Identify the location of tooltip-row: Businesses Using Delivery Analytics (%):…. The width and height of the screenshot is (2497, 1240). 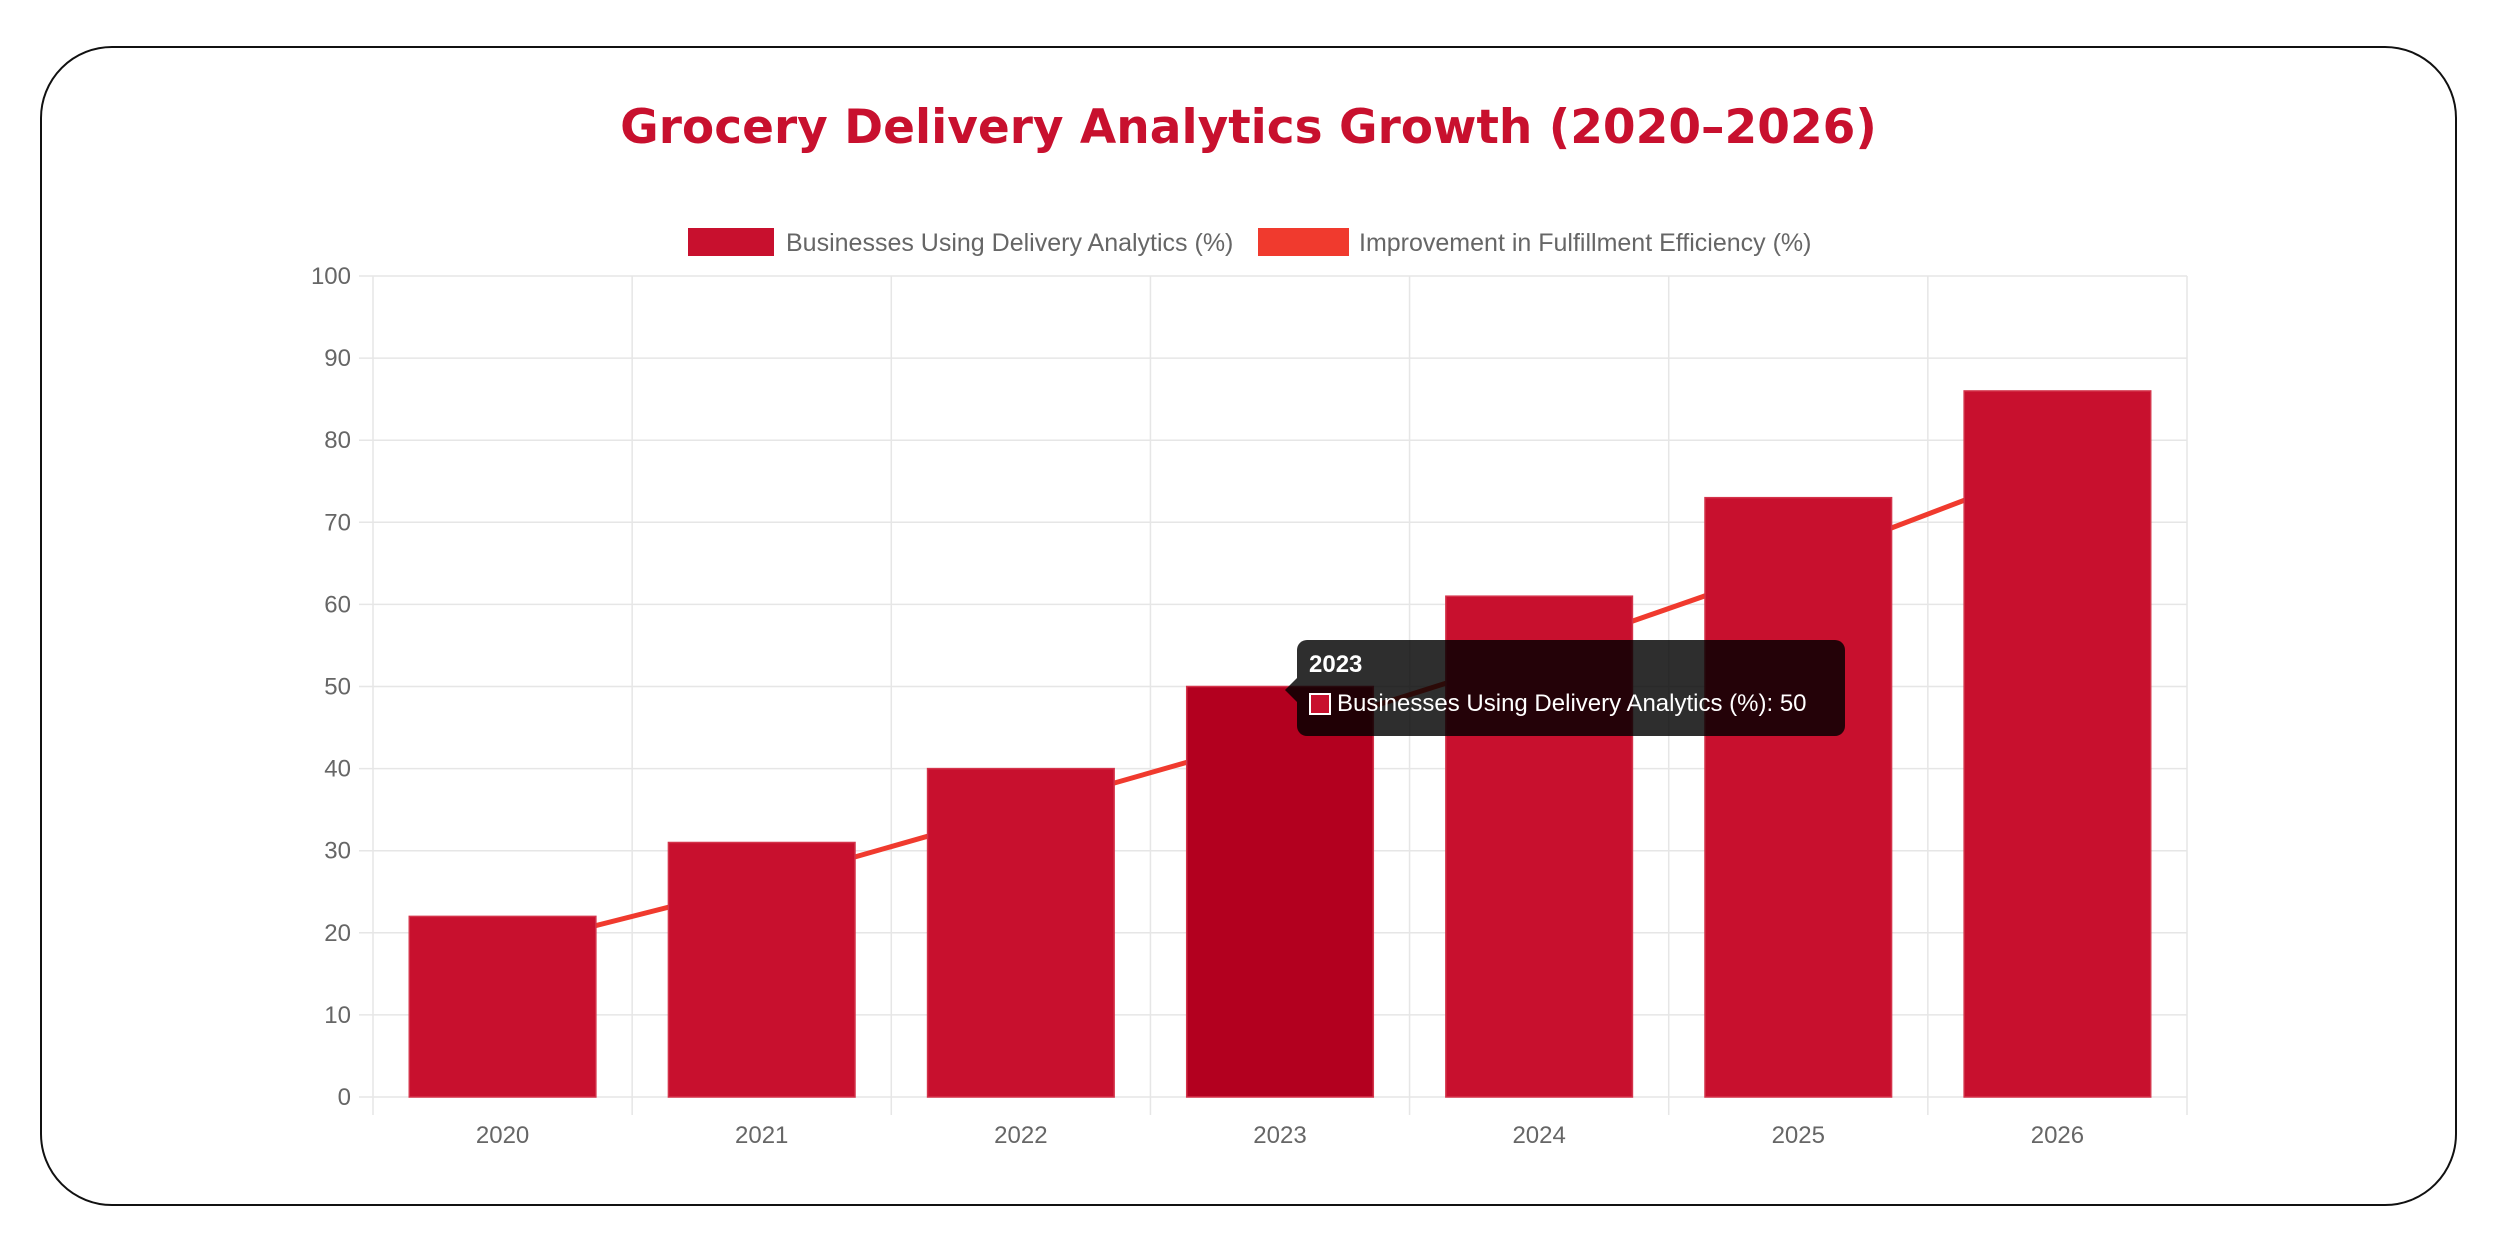
(1571, 704).